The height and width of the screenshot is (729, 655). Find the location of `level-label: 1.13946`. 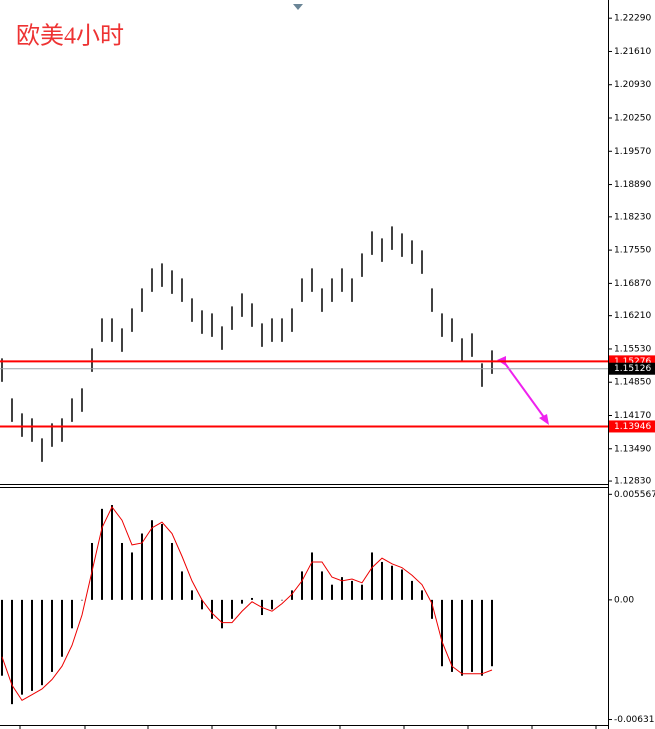

level-label: 1.13946 is located at coordinates (632, 427).